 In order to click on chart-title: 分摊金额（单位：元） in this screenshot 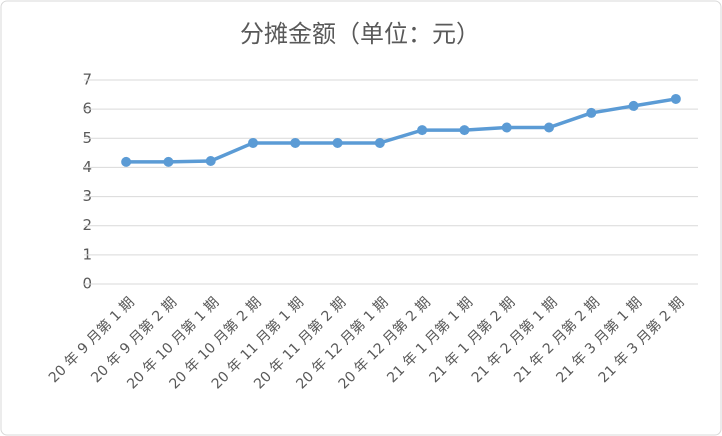, I will do `click(360, 34)`.